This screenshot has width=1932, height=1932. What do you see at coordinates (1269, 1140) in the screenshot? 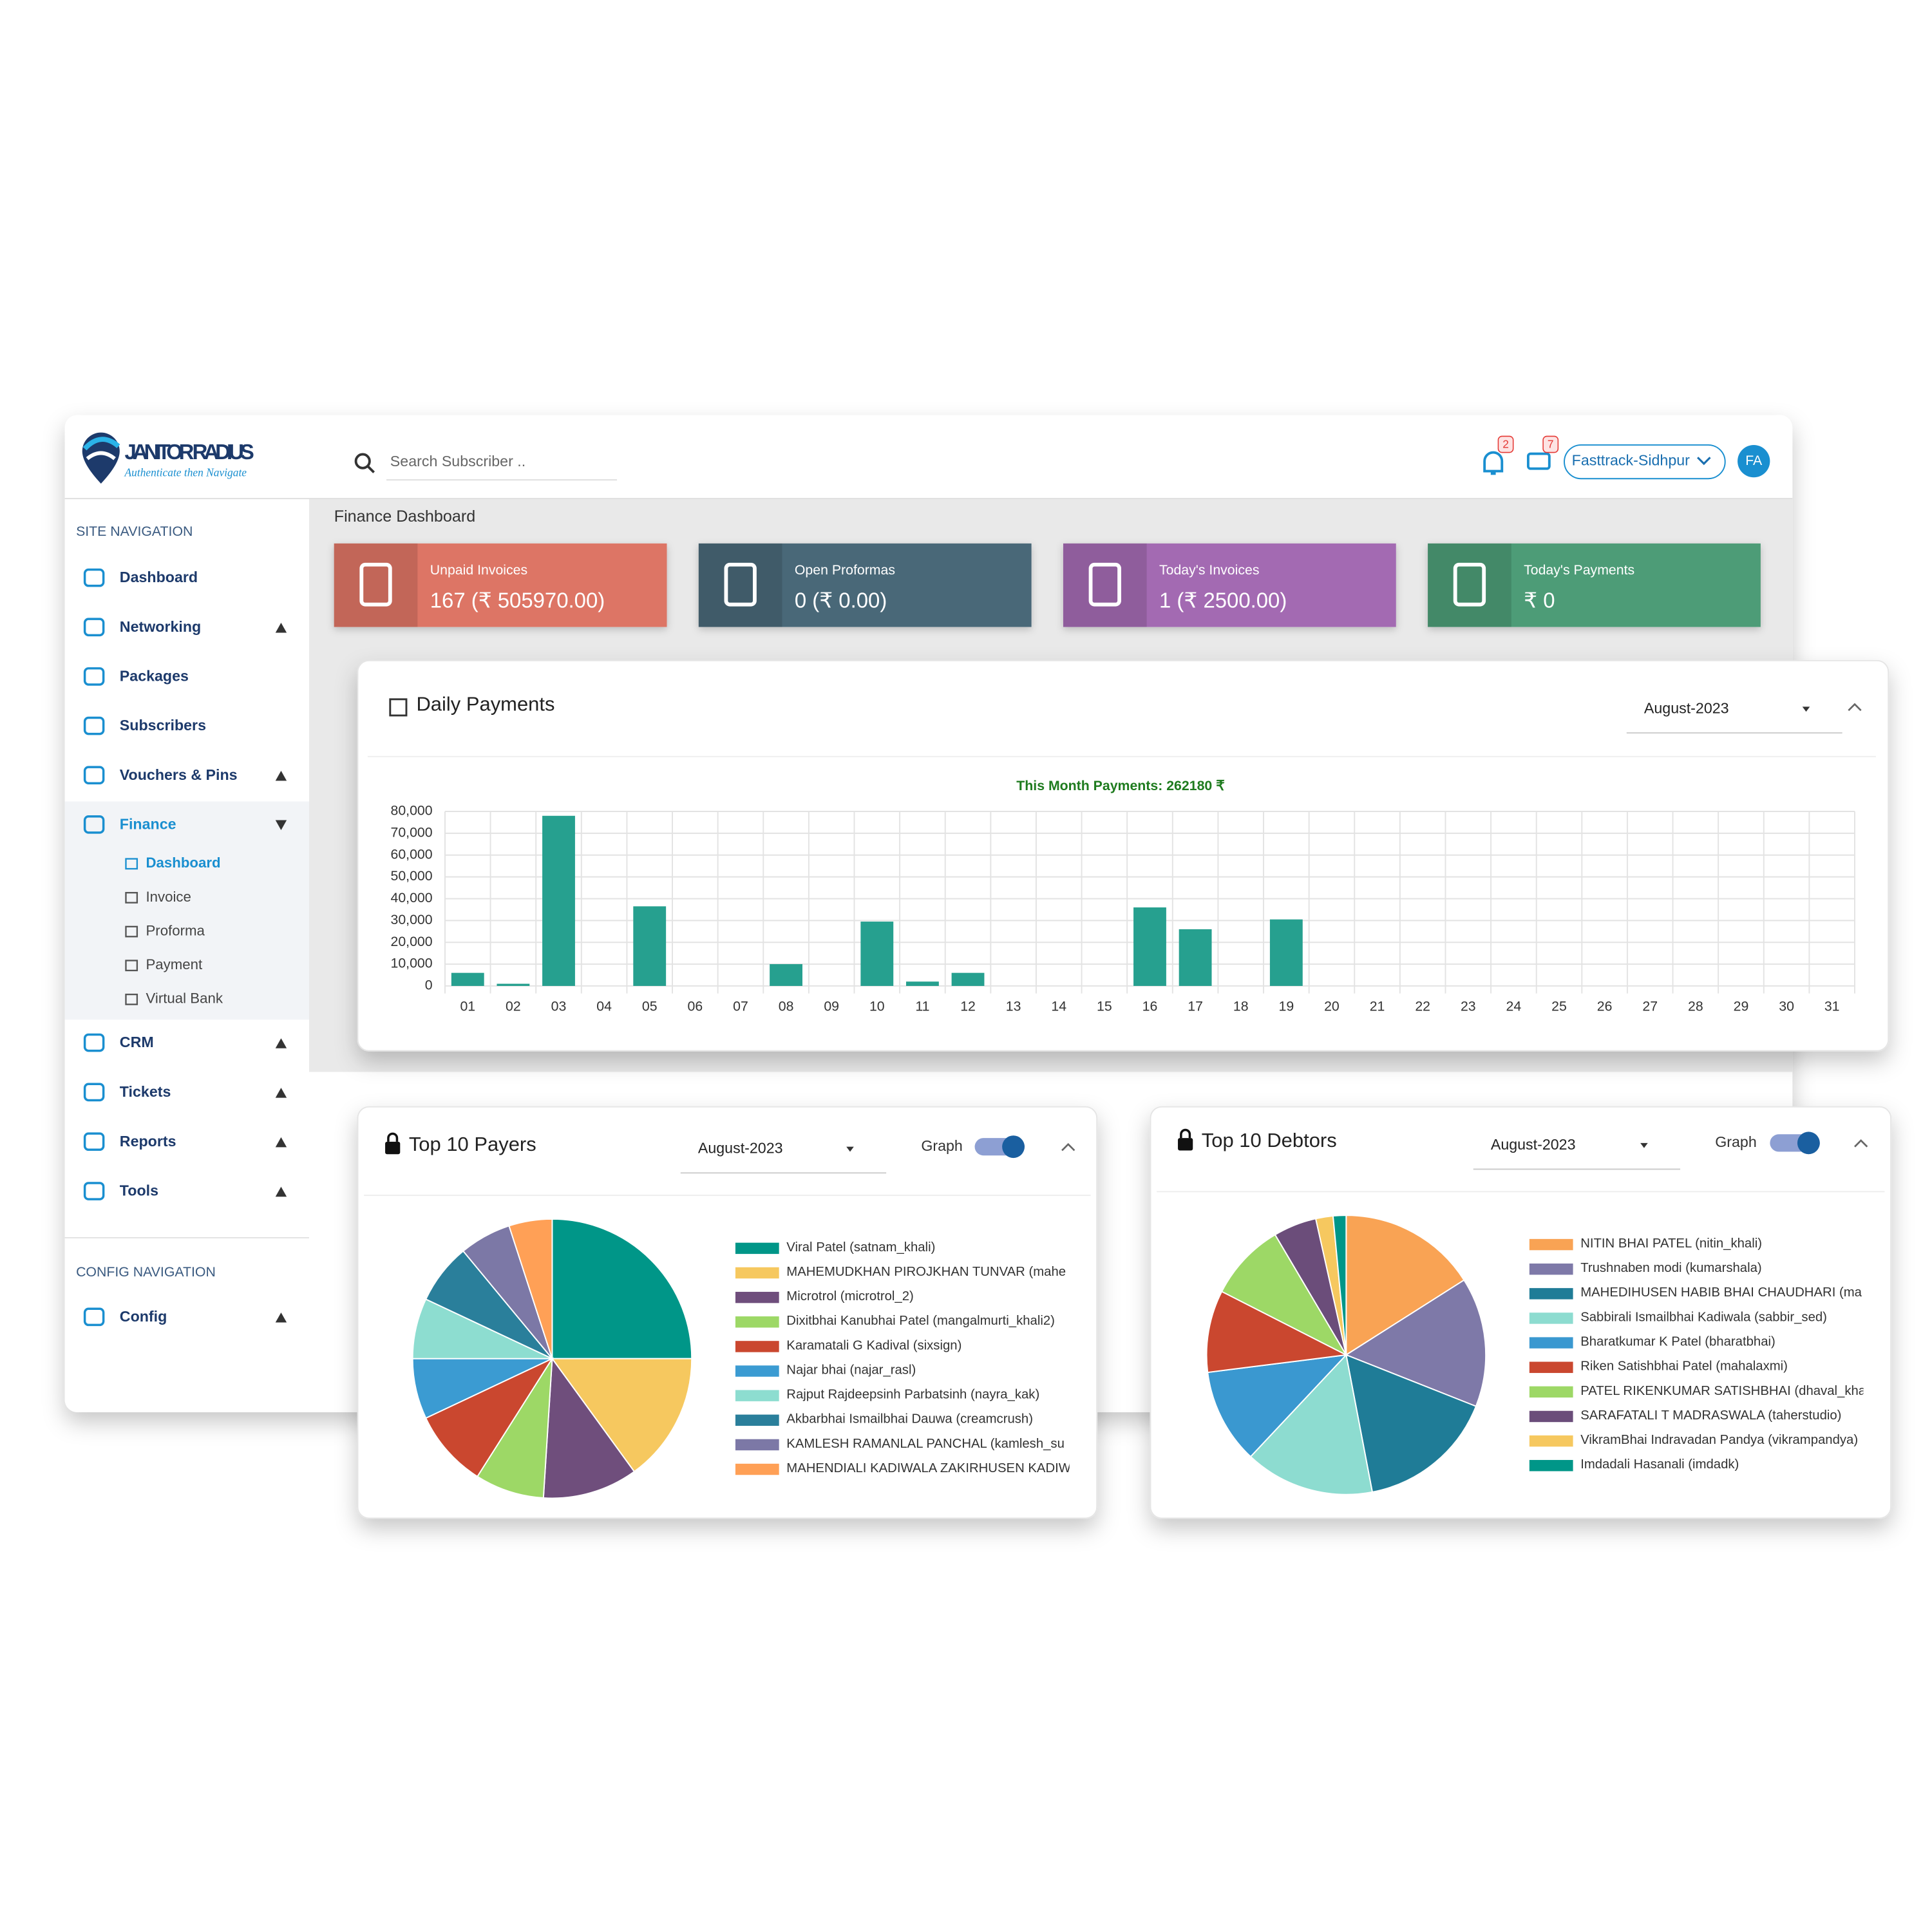
I see `chart-title: Top 10 Debtors` at bounding box center [1269, 1140].